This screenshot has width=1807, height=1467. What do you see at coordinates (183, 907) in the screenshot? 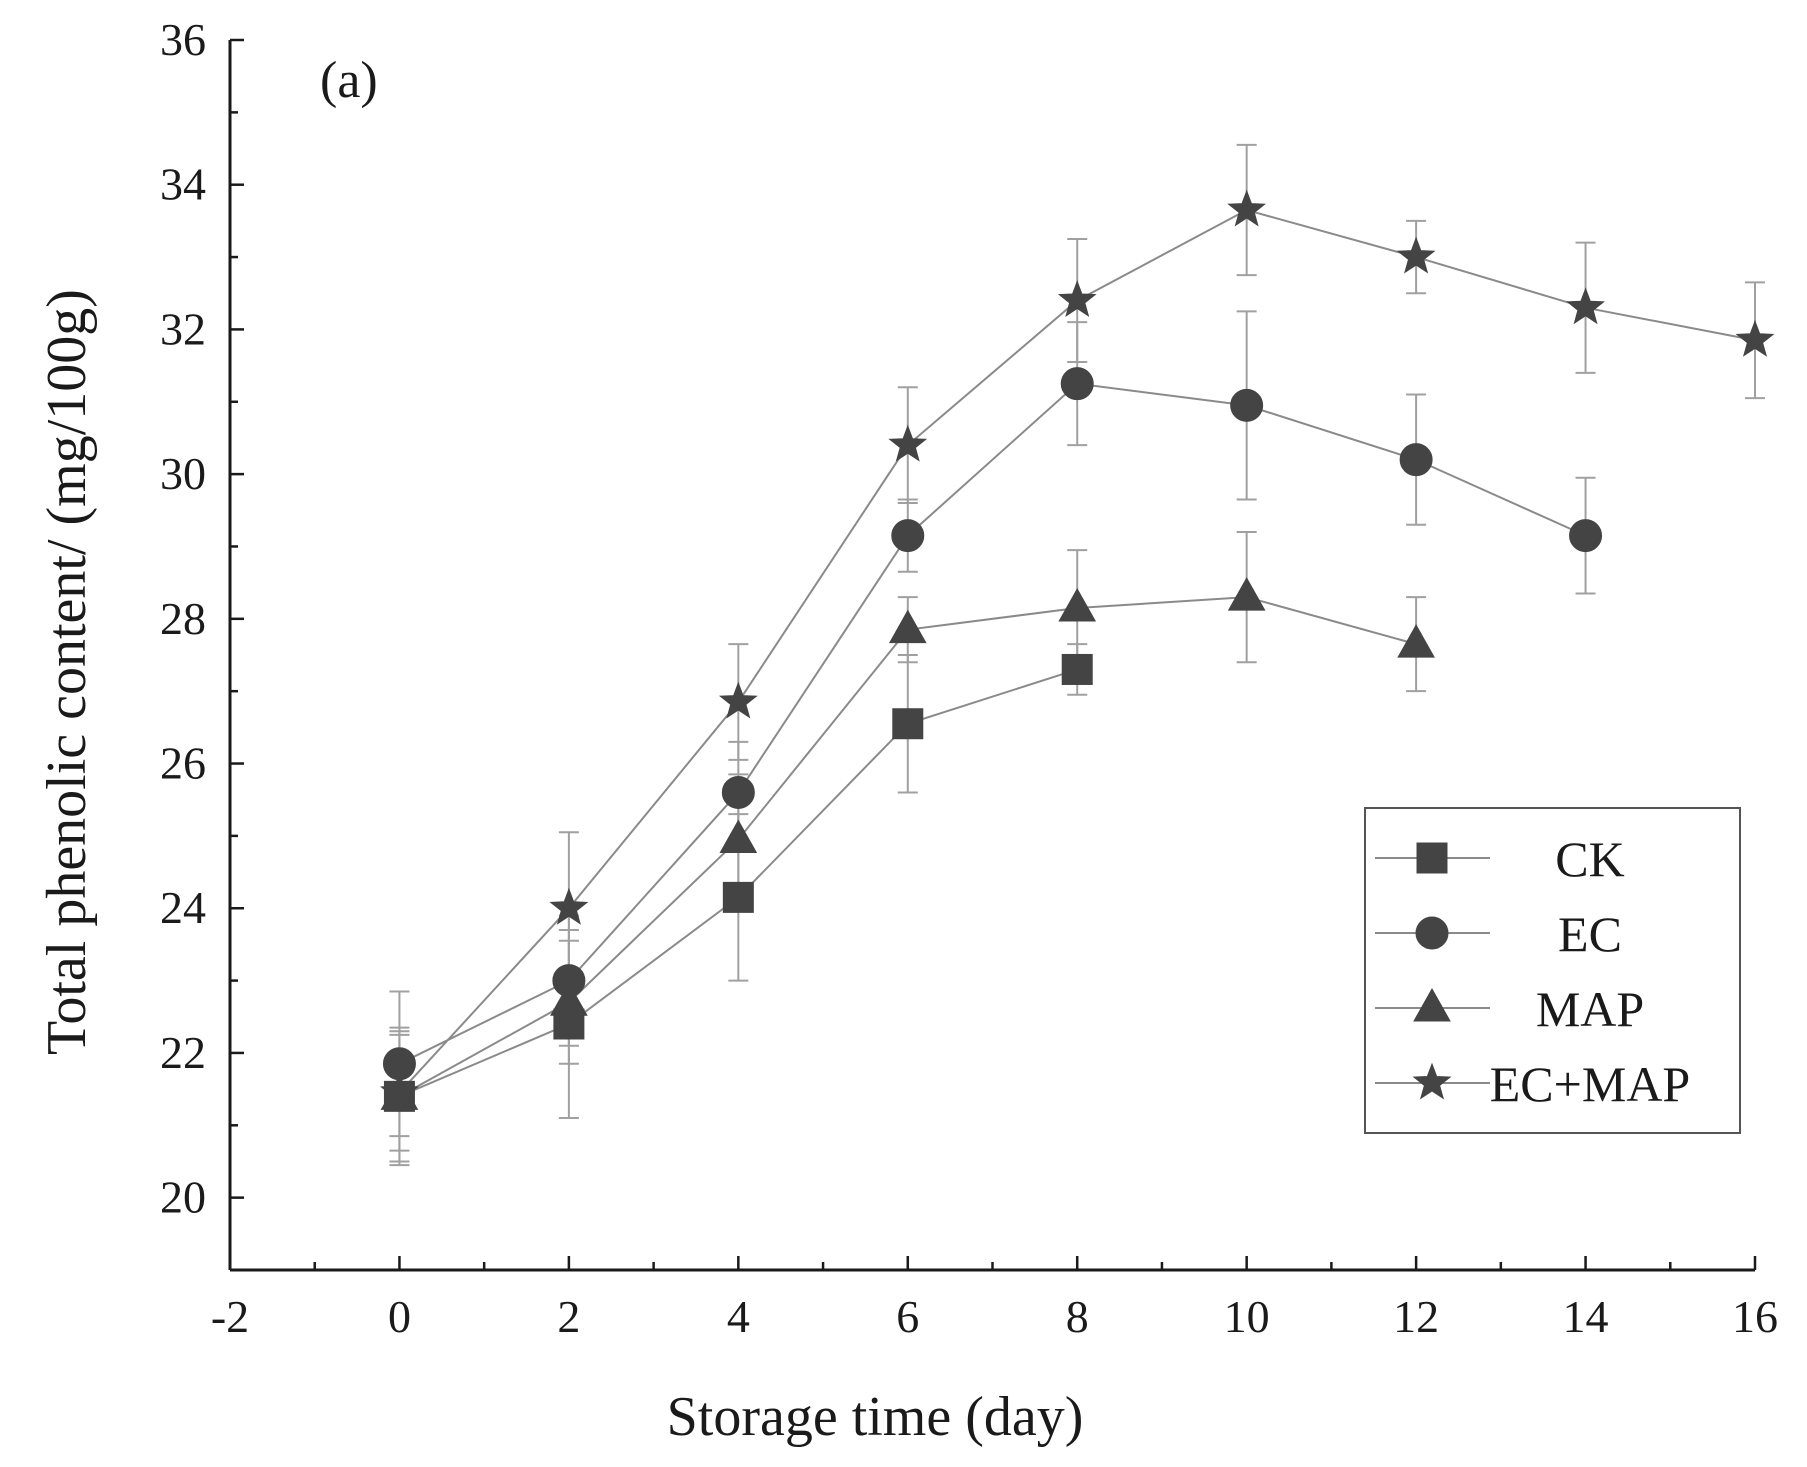
I see `y-tick-label: 24` at bounding box center [183, 907].